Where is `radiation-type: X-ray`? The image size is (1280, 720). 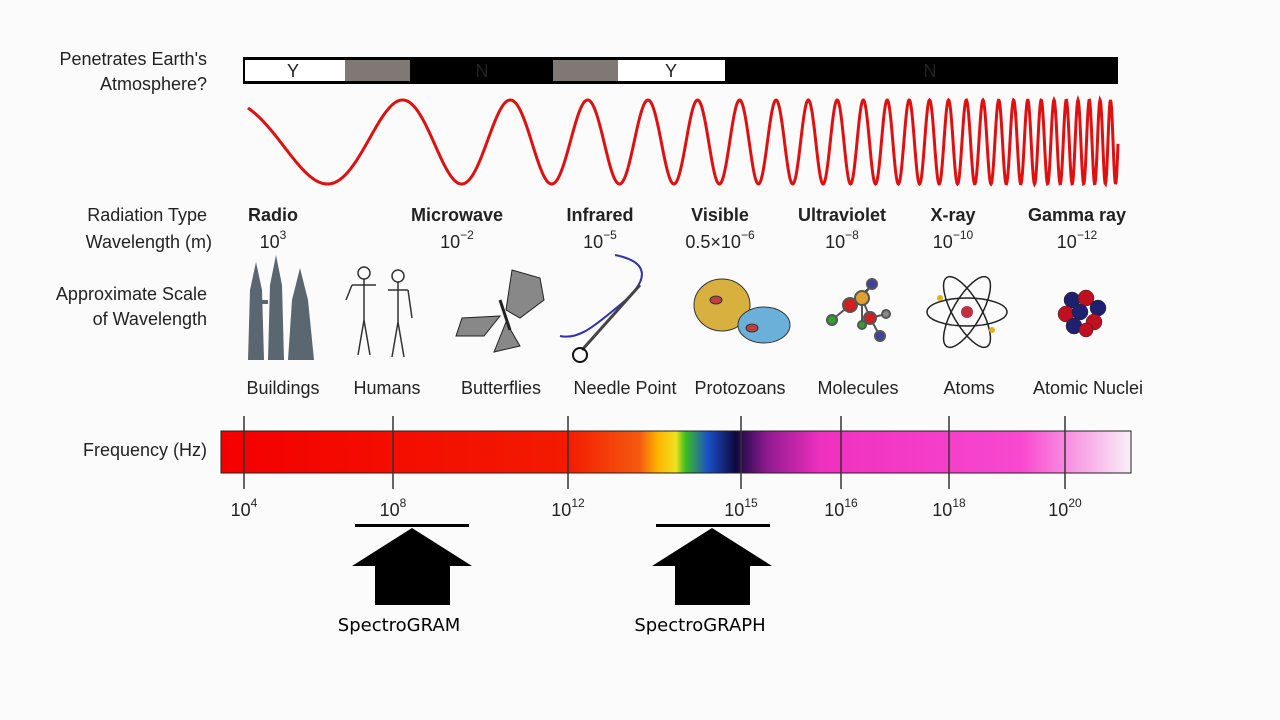 radiation-type: X-ray is located at coordinates (952, 215).